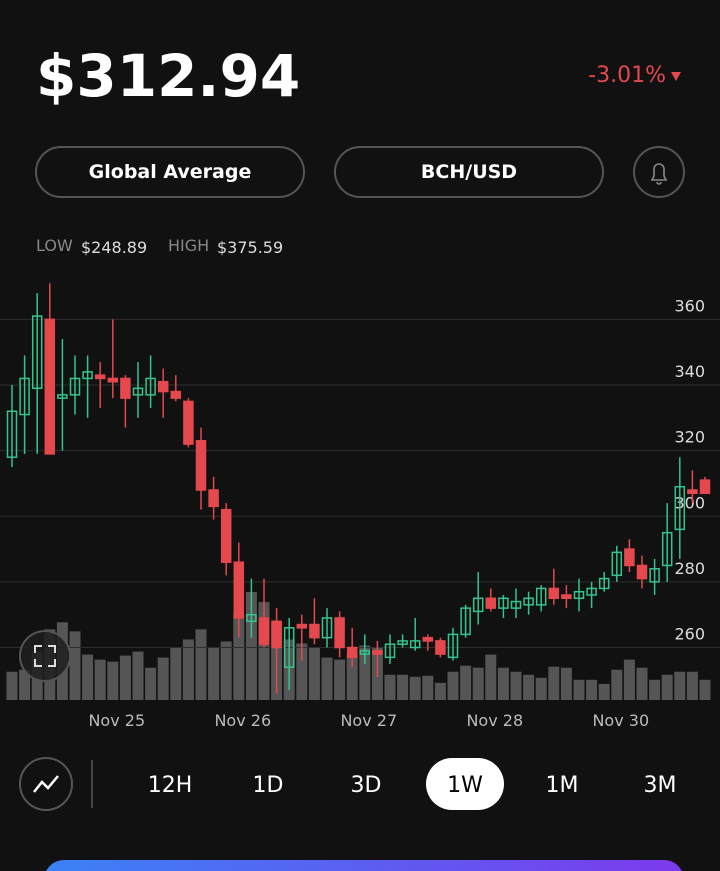  I want to click on timeframe-label: 1W, so click(465, 785).